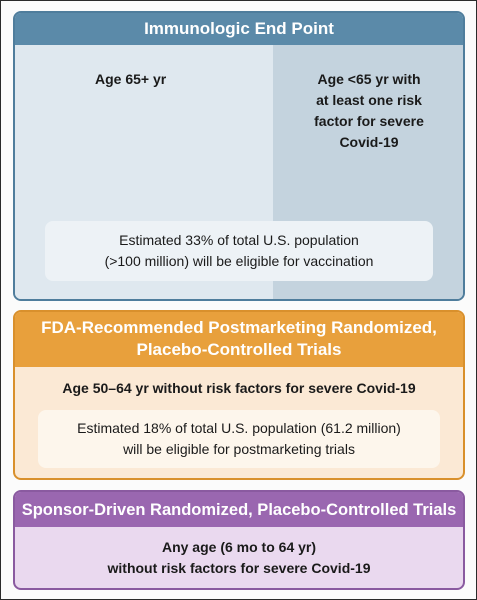 The width and height of the screenshot is (477, 600). What do you see at coordinates (239, 568) in the screenshot?
I see `any-age-line: without risk factors for severe Covid-19` at bounding box center [239, 568].